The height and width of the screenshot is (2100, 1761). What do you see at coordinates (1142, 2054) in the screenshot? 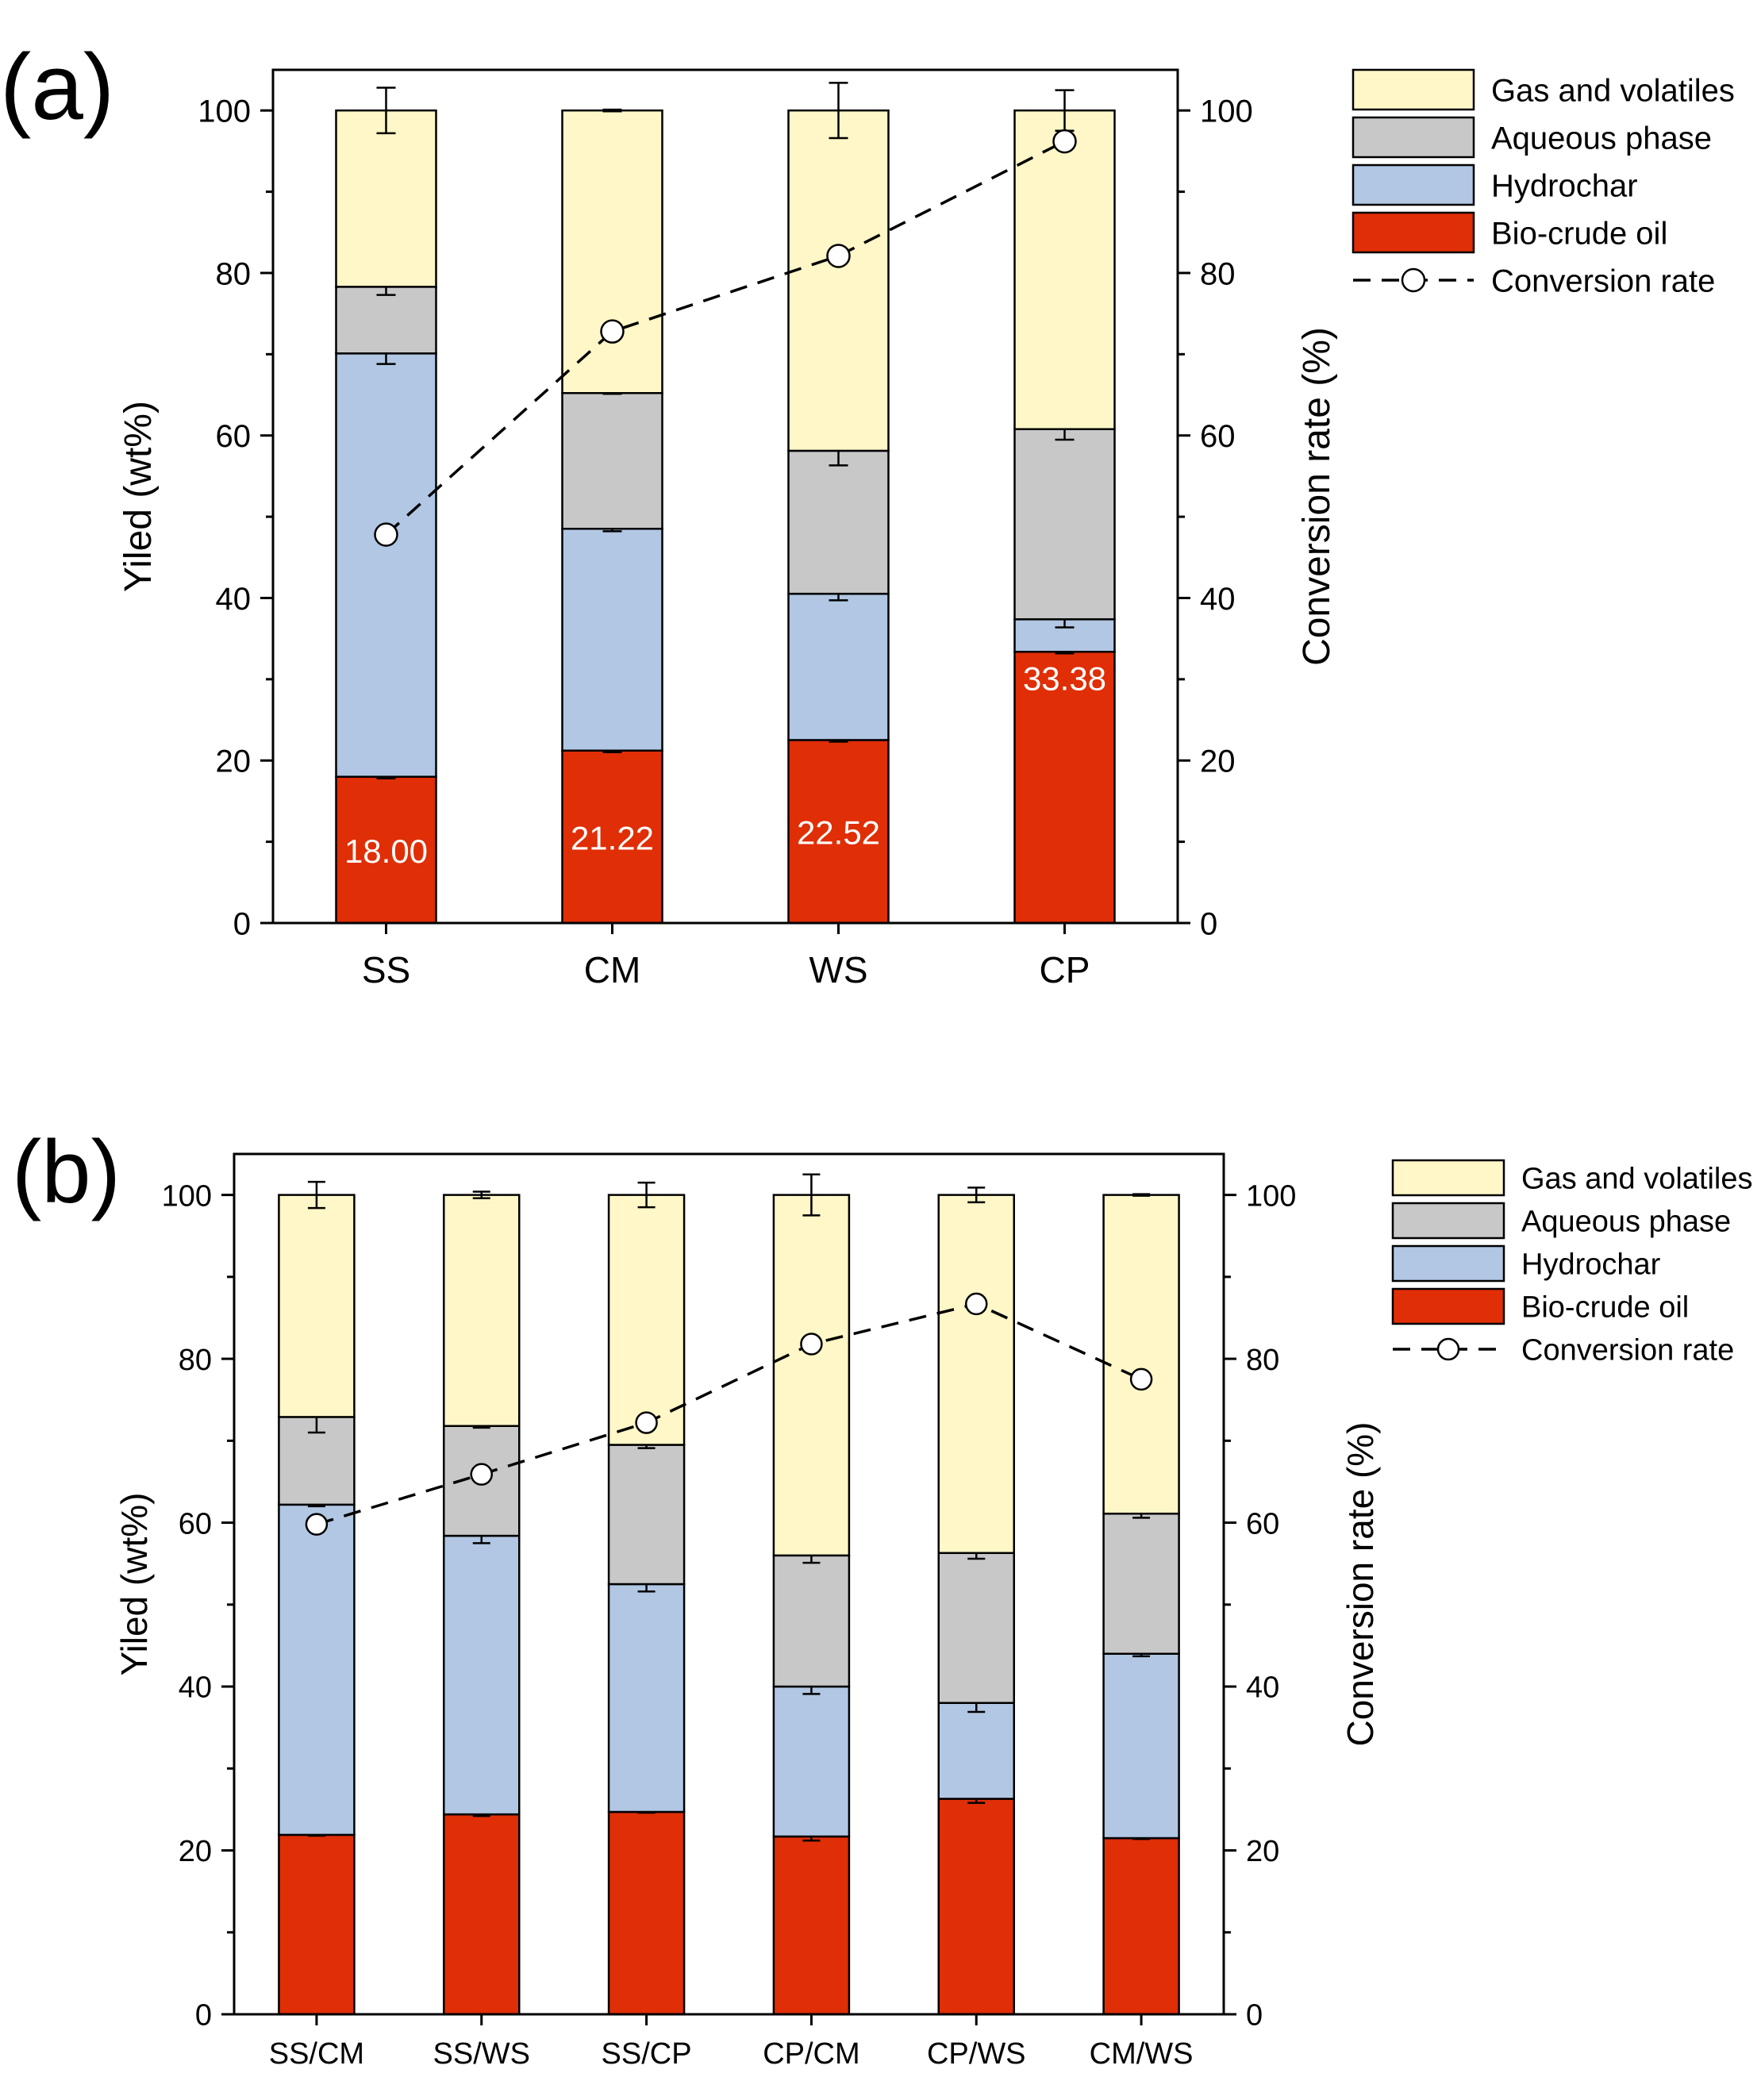
I see `x-tick-label: CM/WS` at bounding box center [1142, 2054].